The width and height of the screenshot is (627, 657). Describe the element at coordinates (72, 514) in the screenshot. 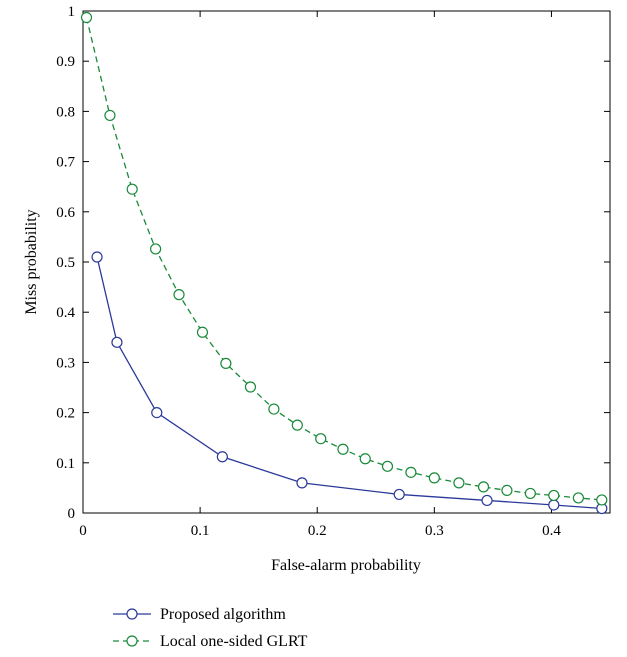

I see `y-tick-label: 0` at that location.